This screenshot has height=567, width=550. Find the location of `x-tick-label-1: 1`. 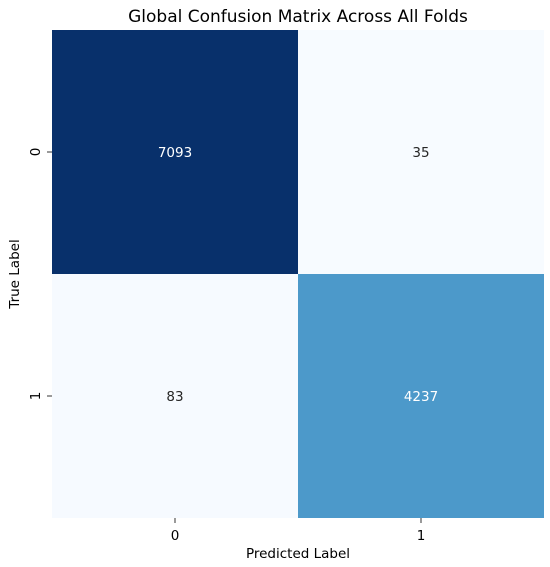

x-tick-label-1: 1 is located at coordinates (421, 536).